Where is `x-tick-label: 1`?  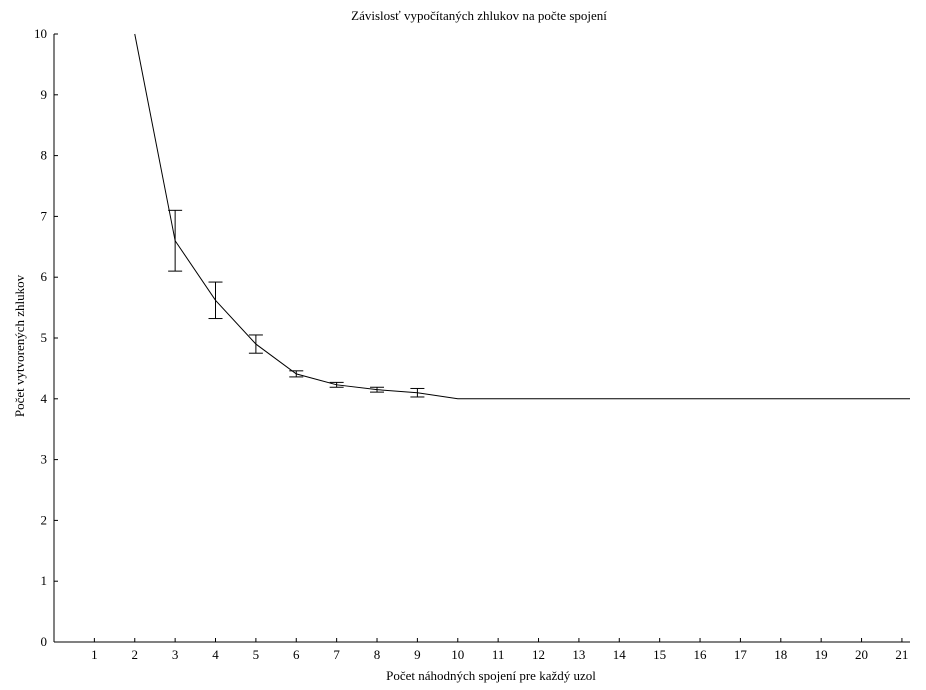
x-tick-label: 1 is located at coordinates (94, 654).